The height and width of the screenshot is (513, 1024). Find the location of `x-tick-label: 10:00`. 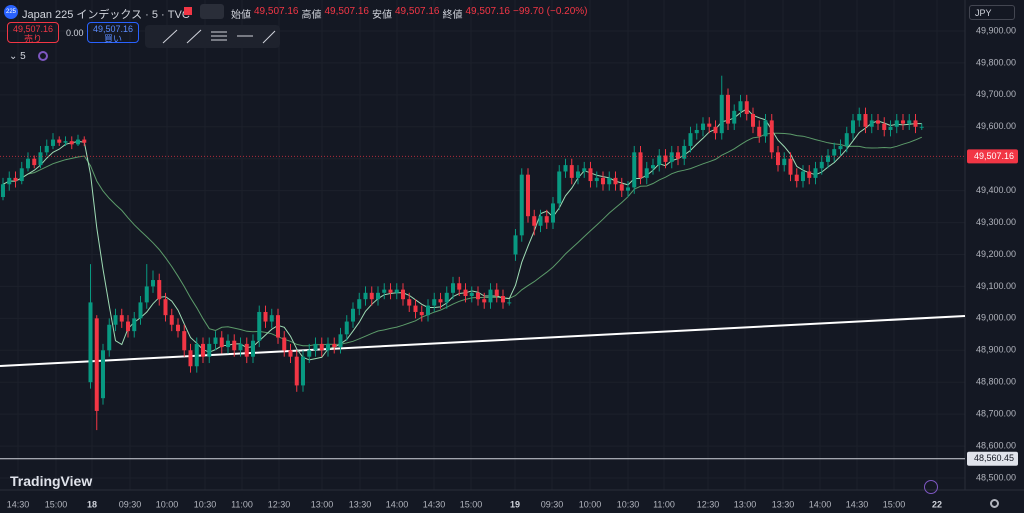

x-tick-label: 10:00 is located at coordinates (167, 504).